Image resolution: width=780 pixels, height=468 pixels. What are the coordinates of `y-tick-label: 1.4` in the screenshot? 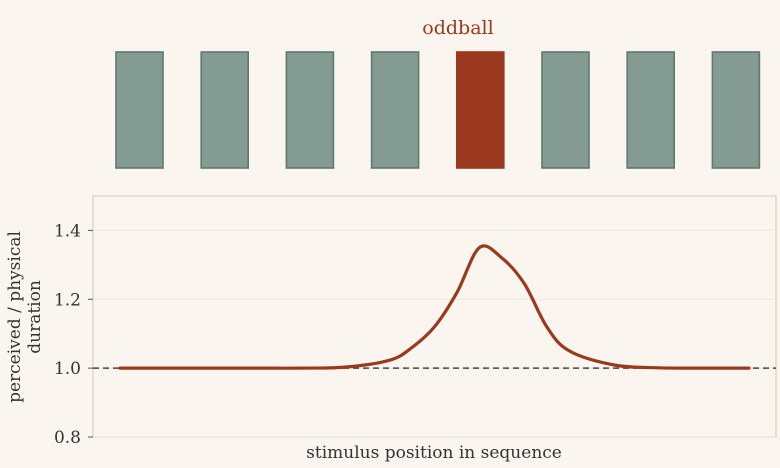 It's located at (67, 231).